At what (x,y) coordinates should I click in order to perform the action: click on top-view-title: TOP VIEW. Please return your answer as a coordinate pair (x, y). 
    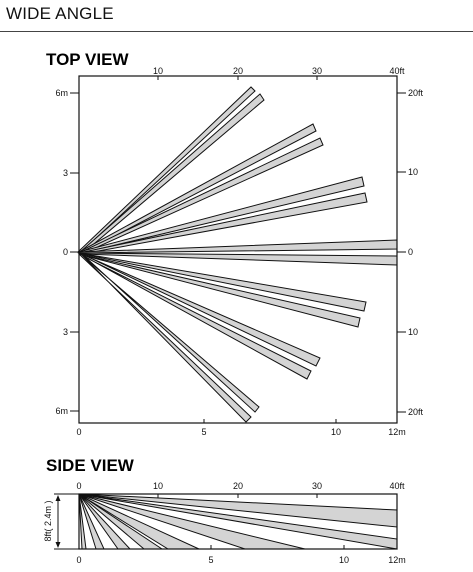
    Looking at the image, I should click on (87, 59).